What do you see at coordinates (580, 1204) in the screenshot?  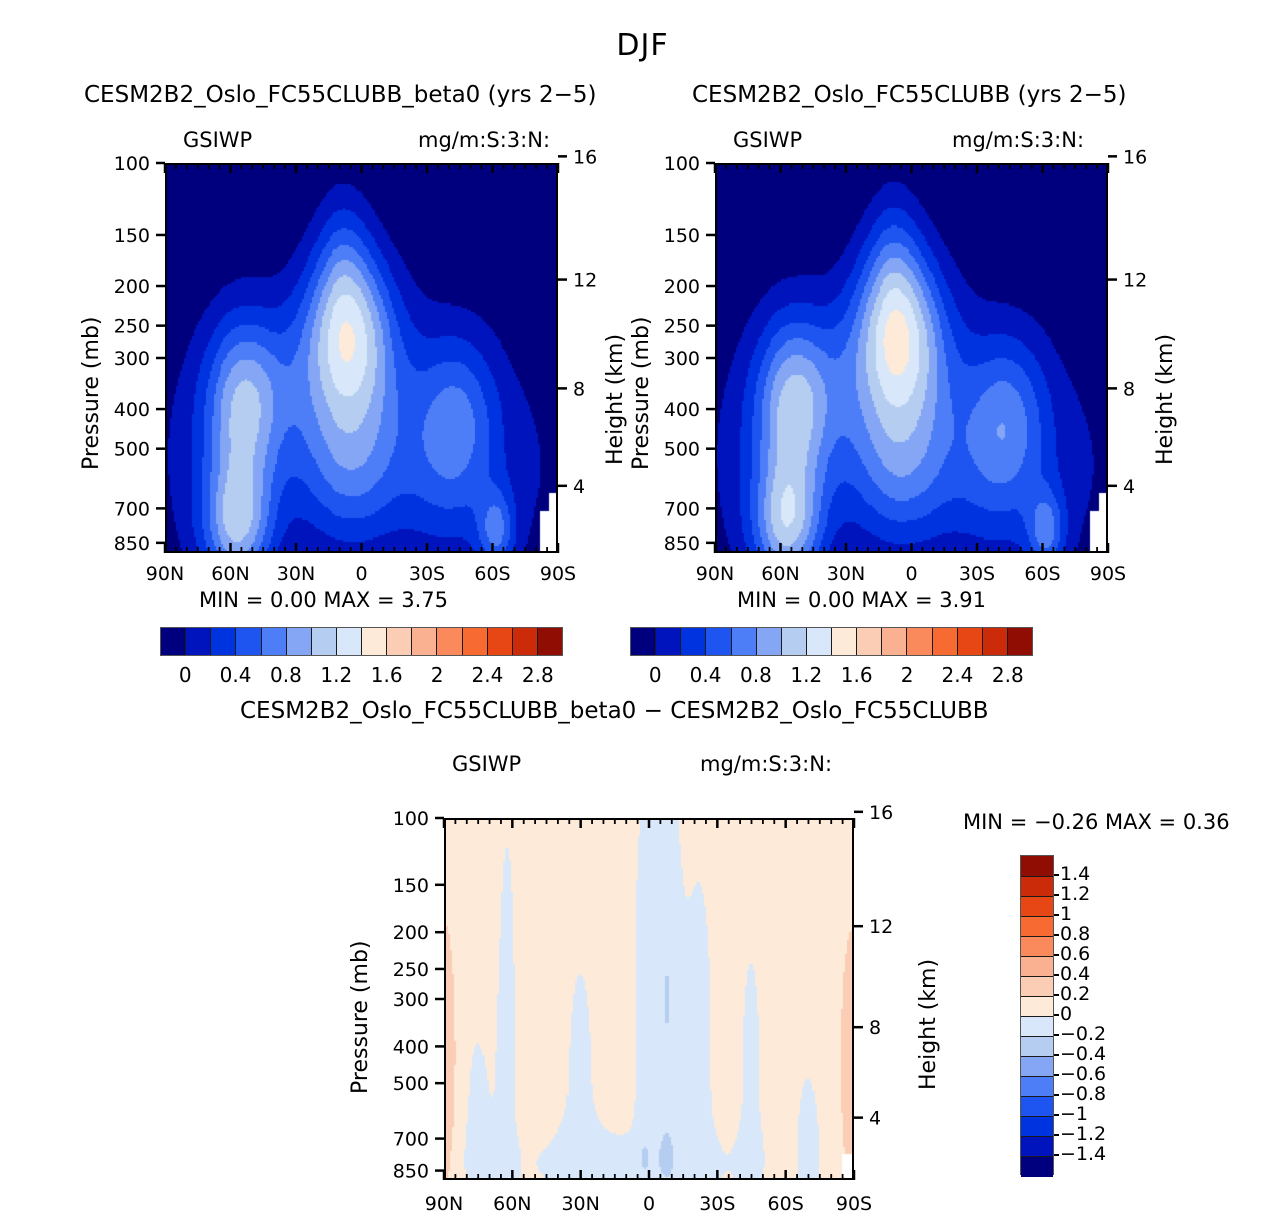 I see `tick-label: 30N` at bounding box center [580, 1204].